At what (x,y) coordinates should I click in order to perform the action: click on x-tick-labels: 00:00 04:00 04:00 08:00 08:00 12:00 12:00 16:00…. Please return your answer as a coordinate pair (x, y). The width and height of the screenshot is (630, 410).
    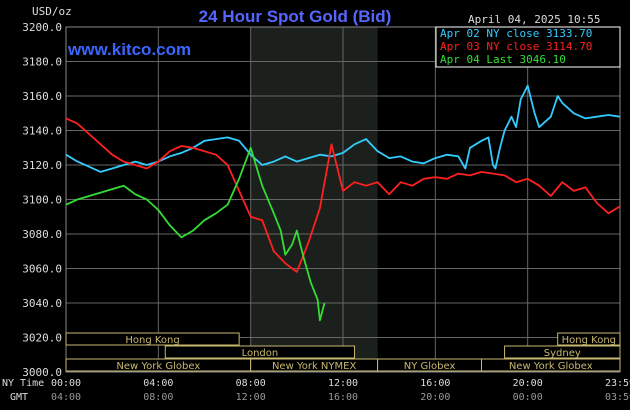
    Looking at the image, I should click on (340, 390).